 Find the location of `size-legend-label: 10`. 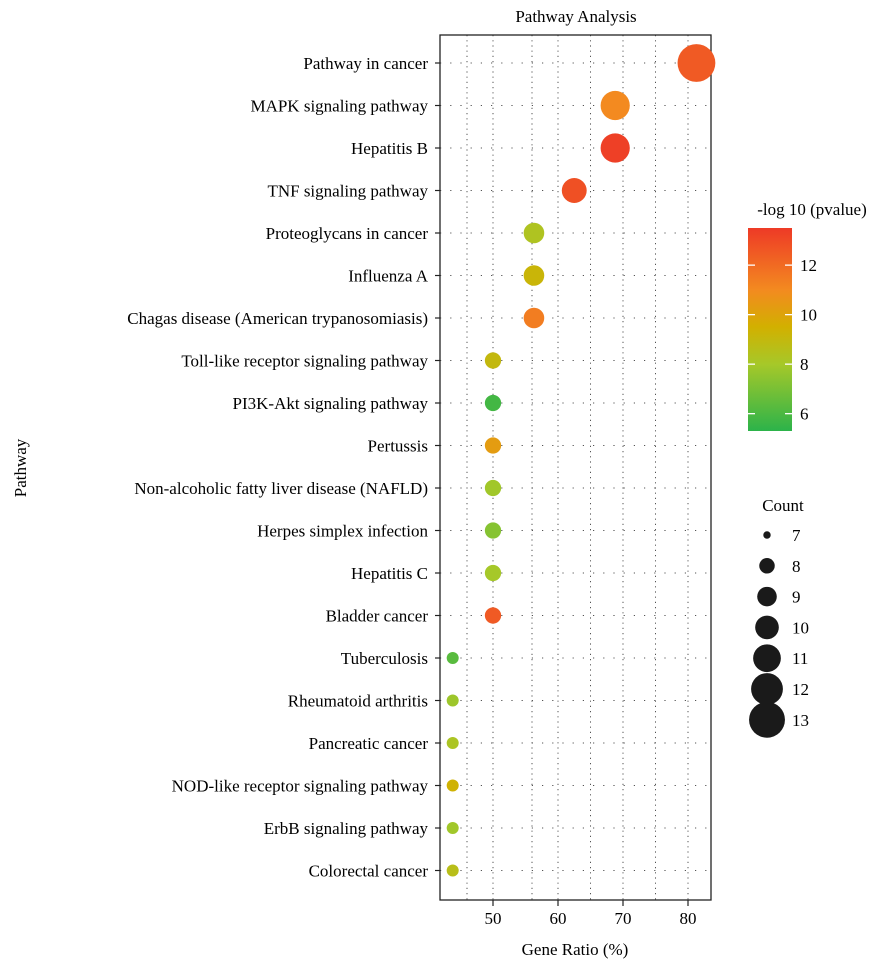

size-legend-label: 10 is located at coordinates (800, 627).